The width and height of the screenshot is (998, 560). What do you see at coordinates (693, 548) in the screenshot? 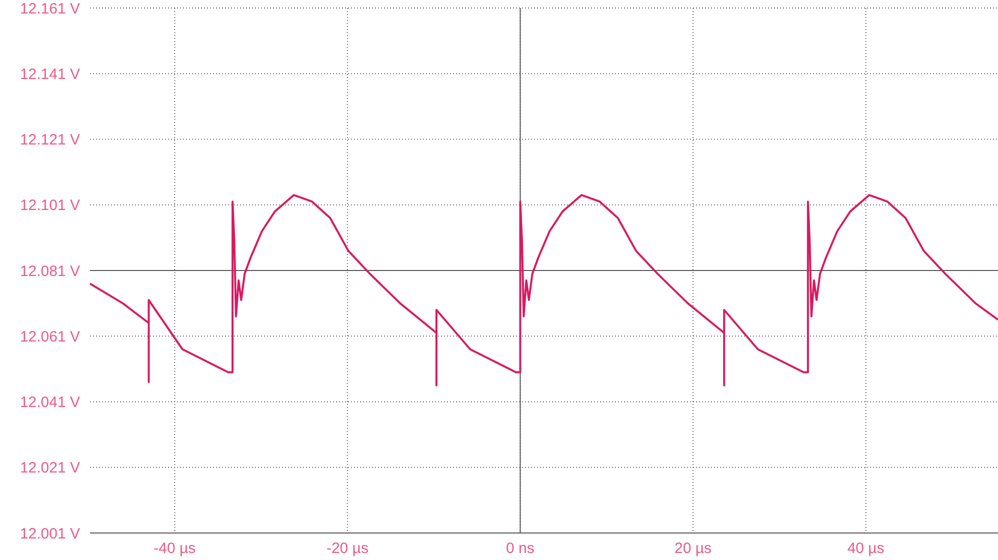
I see `x-tick-label: 20 µs` at bounding box center [693, 548].